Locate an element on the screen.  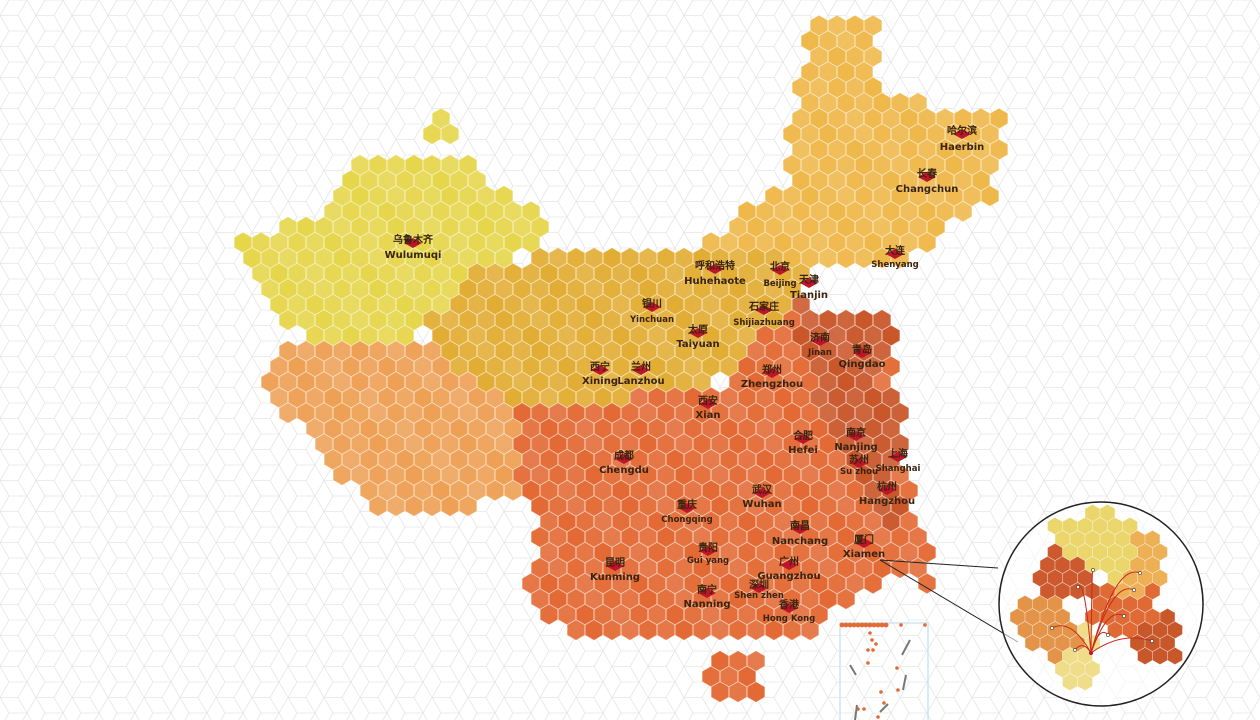
city-marker-yinchuan: 银川 Yinchuan is located at coordinates (651, 311).